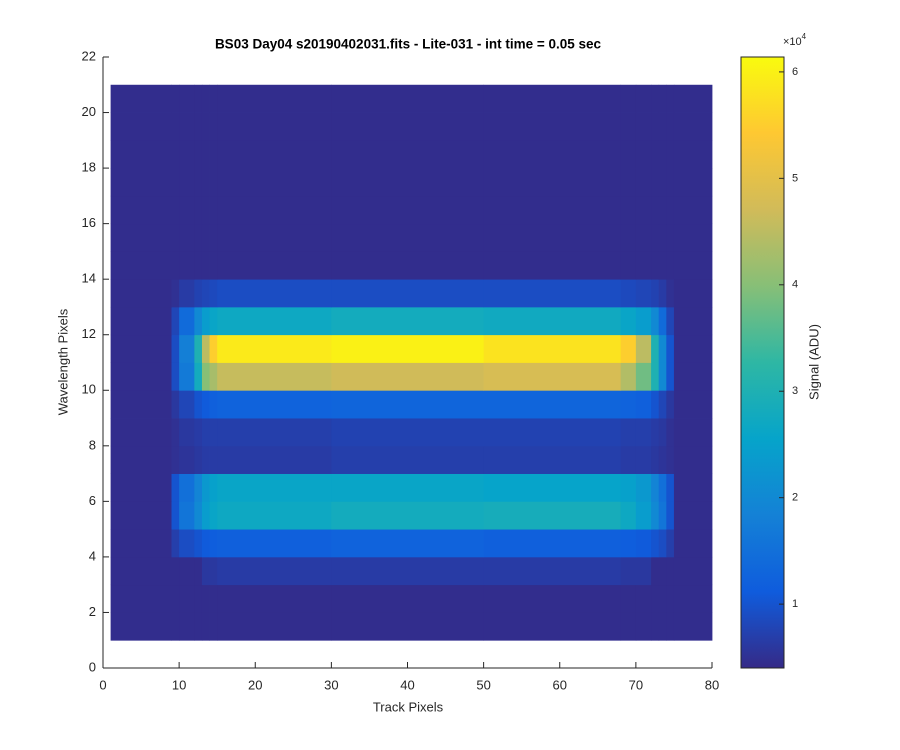 Image resolution: width=900 pixels, height=750 pixels. Describe the element at coordinates (89, 167) in the screenshot. I see `y-tick-label: 18` at that location.